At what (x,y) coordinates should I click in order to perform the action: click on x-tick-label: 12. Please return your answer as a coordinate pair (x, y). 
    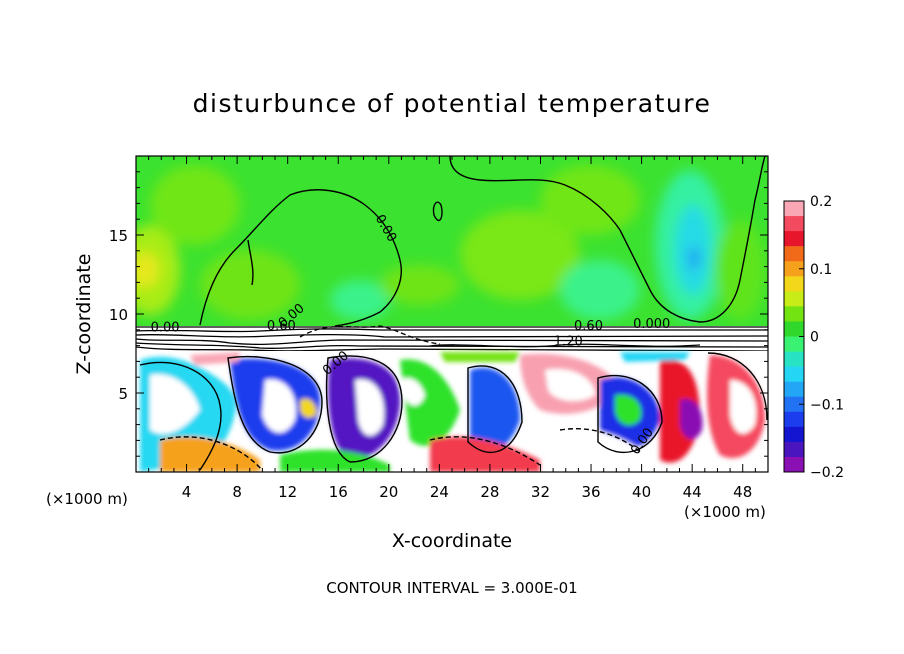
    Looking at the image, I should click on (287, 492).